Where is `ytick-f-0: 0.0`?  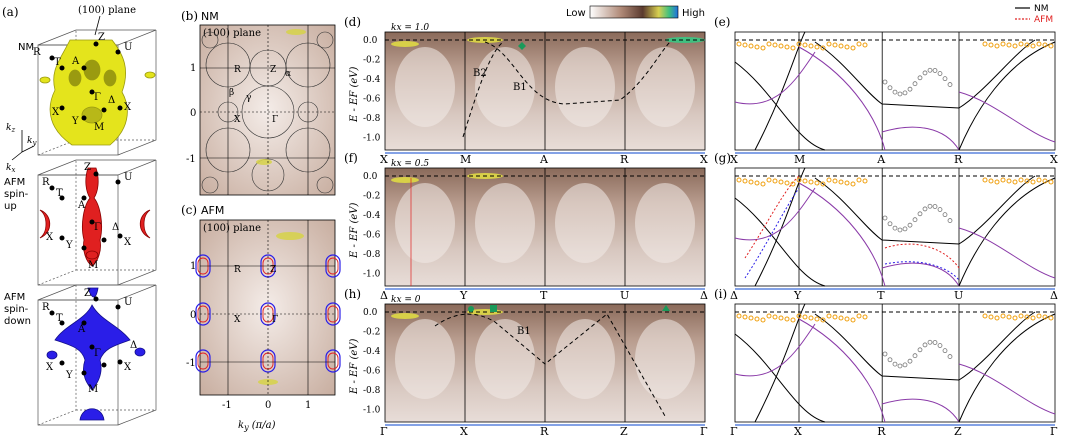 ytick-f-0: 0.0 is located at coordinates (370, 177).